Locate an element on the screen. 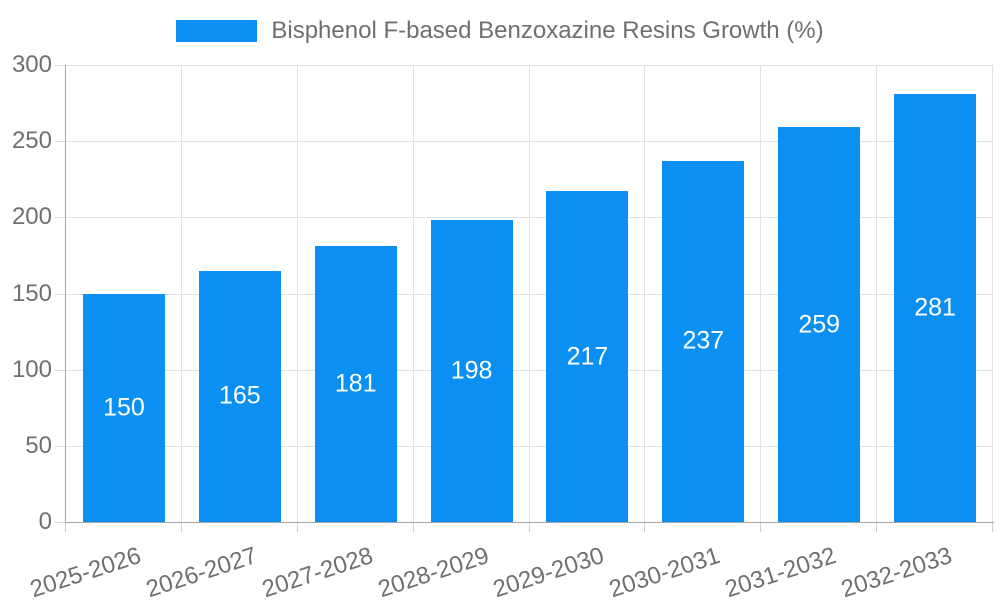 This screenshot has height=600, width=1000. bar-value-label: 165 is located at coordinates (239, 395).